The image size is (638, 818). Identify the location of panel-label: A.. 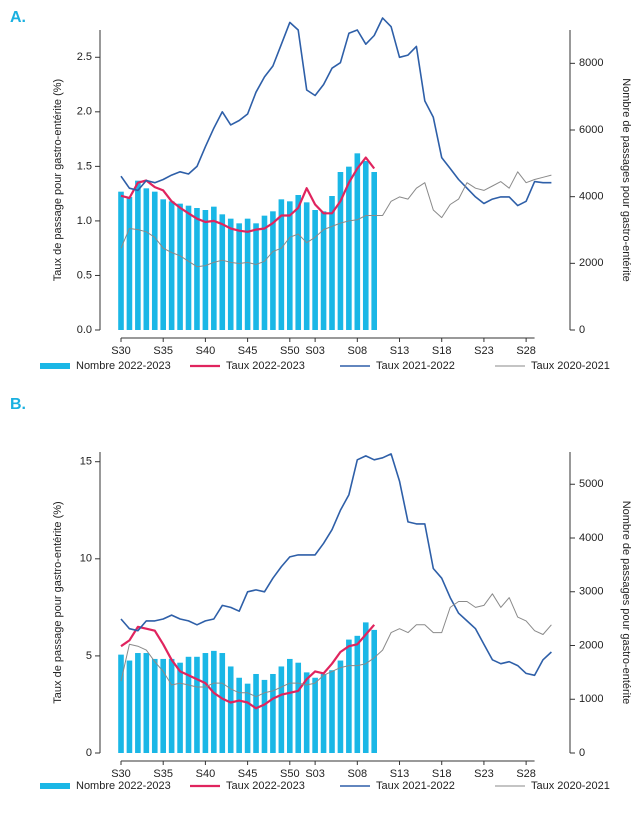
(18, 17).